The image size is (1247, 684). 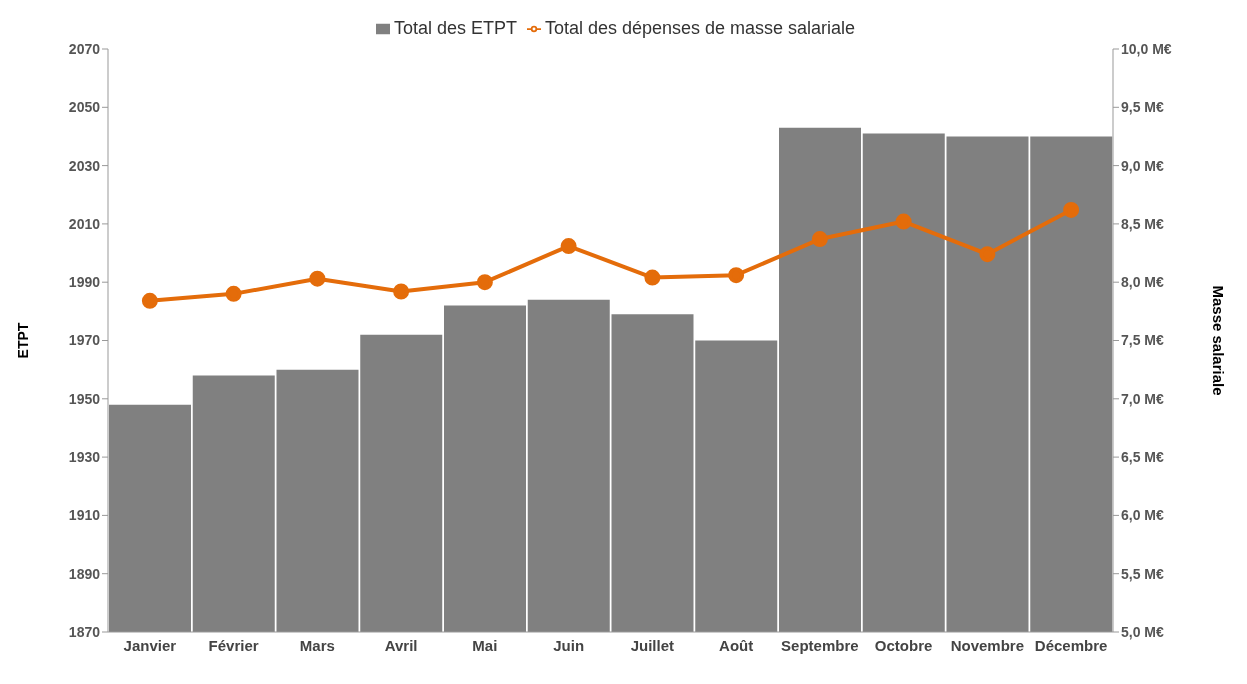 What do you see at coordinates (84, 282) in the screenshot?
I see `y-tick-label: 1990` at bounding box center [84, 282].